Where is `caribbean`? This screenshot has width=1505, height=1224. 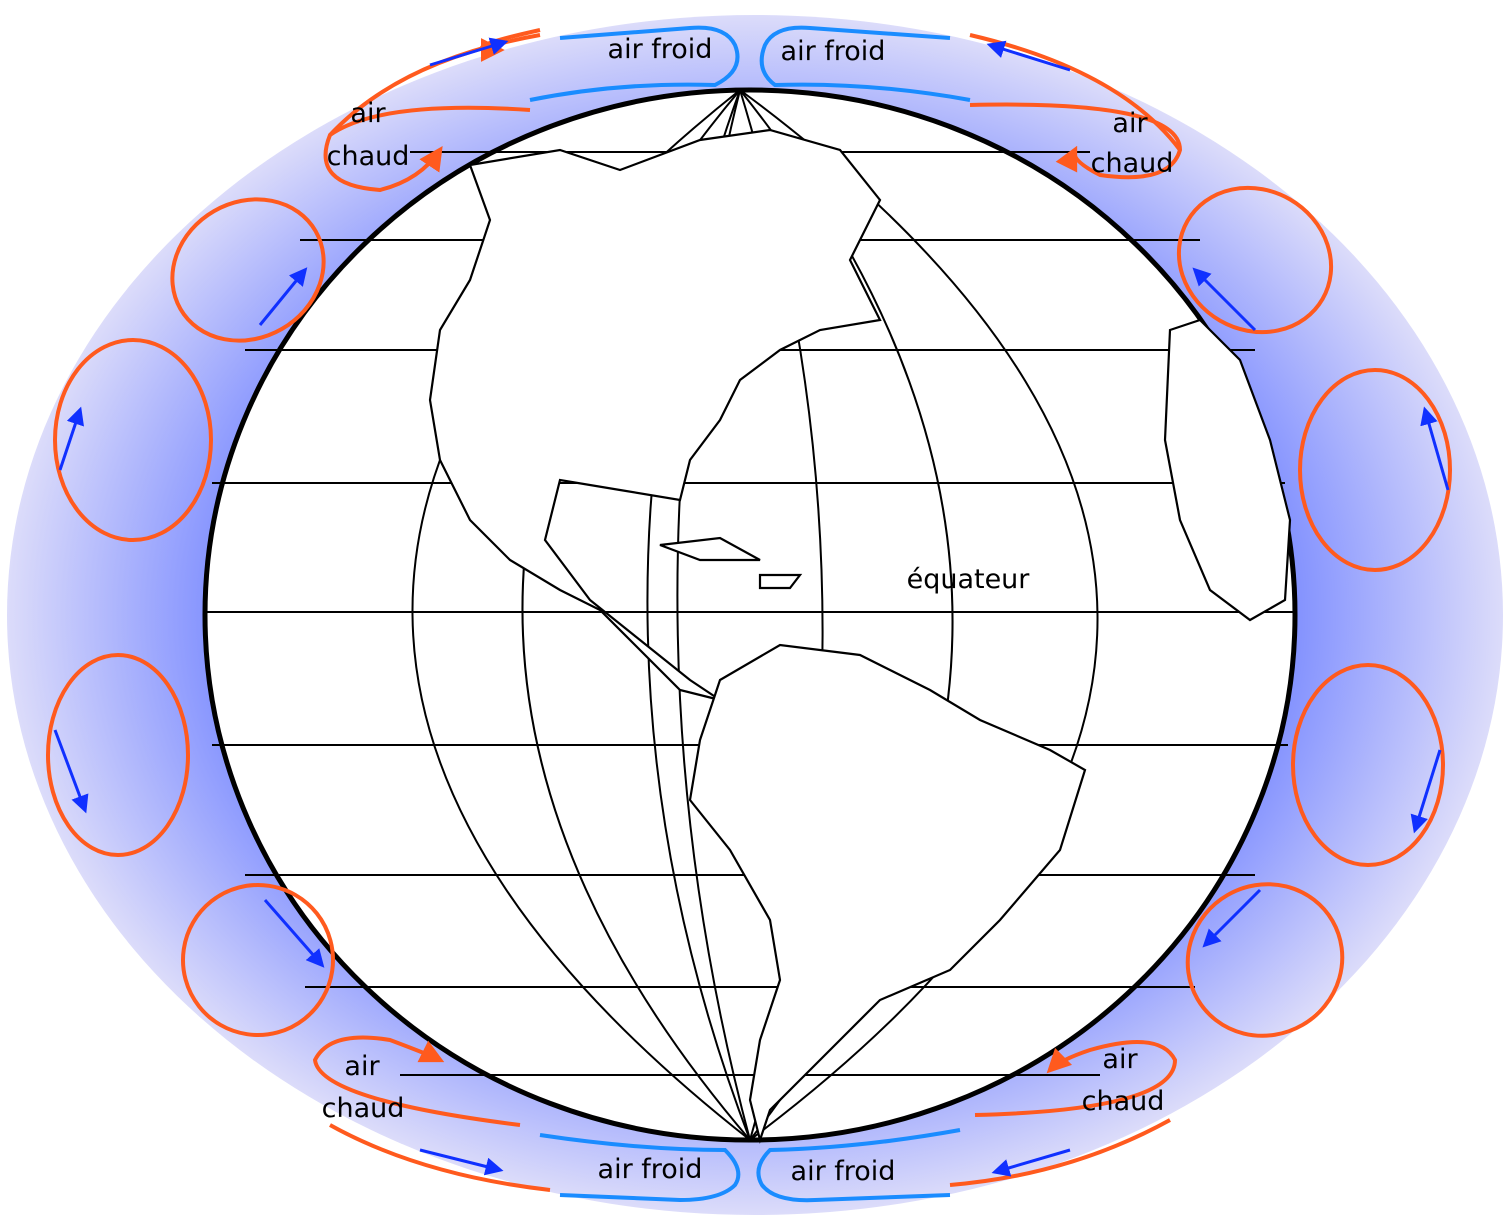 caribbean is located at coordinates (731, 563).